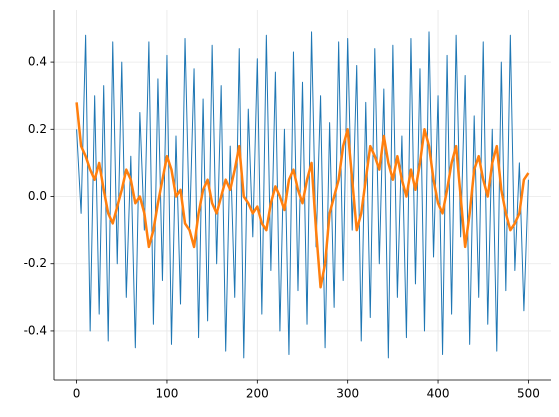 Image resolution: width=559 pixels, height=417 pixels. Describe the element at coordinates (257, 394) in the screenshot. I see `x-tick-label: 200` at that location.